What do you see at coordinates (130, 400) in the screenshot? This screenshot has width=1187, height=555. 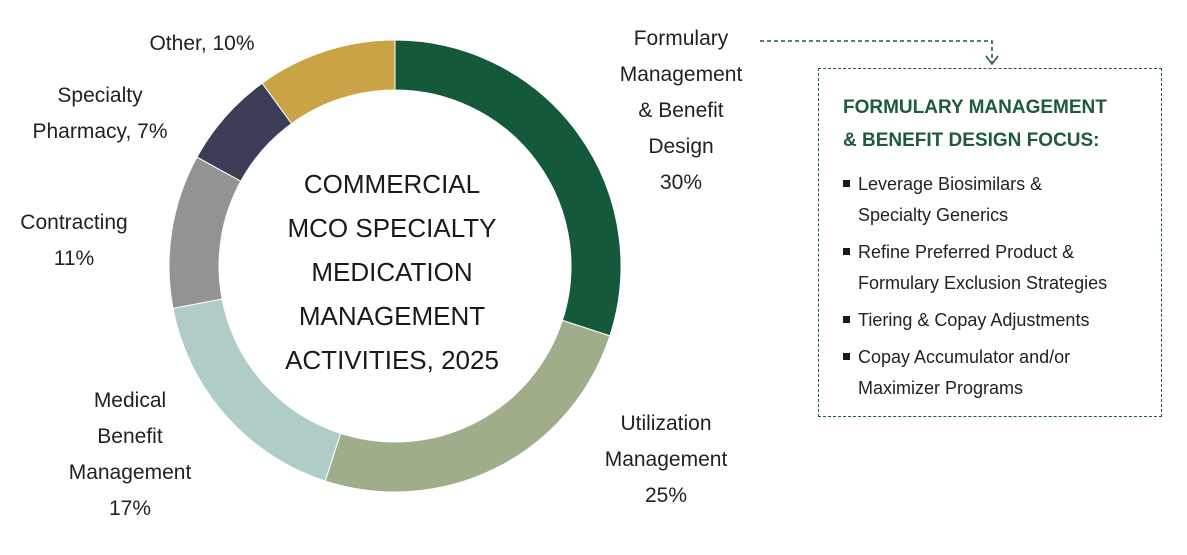 I see `label-line: Medical` at bounding box center [130, 400].